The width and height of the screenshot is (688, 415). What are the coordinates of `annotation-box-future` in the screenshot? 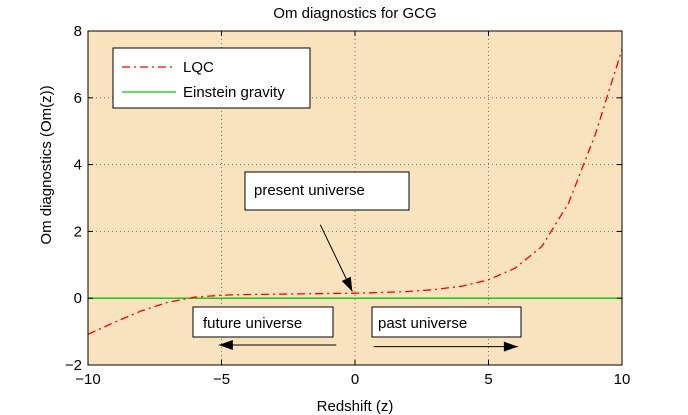 It's located at (263, 322).